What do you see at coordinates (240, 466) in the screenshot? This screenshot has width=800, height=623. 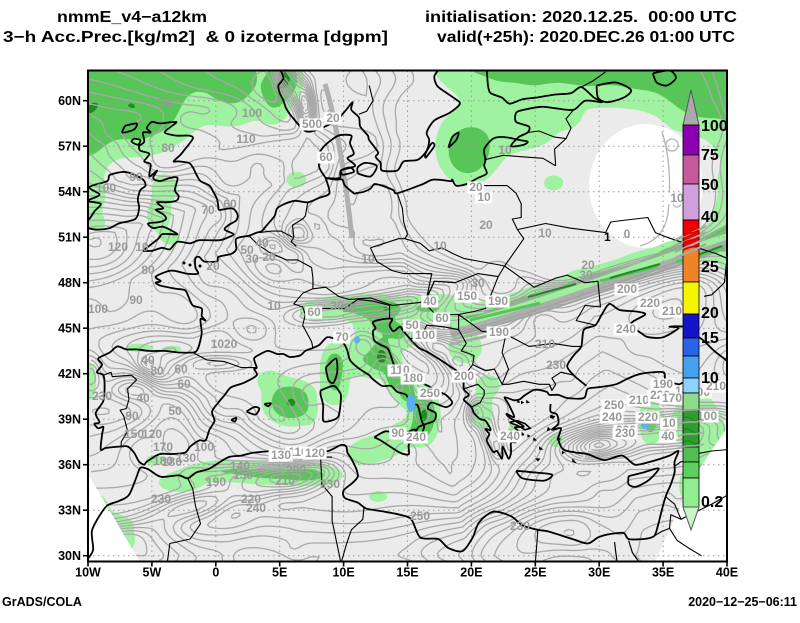 I see `svg-text: 140` at bounding box center [240, 466].